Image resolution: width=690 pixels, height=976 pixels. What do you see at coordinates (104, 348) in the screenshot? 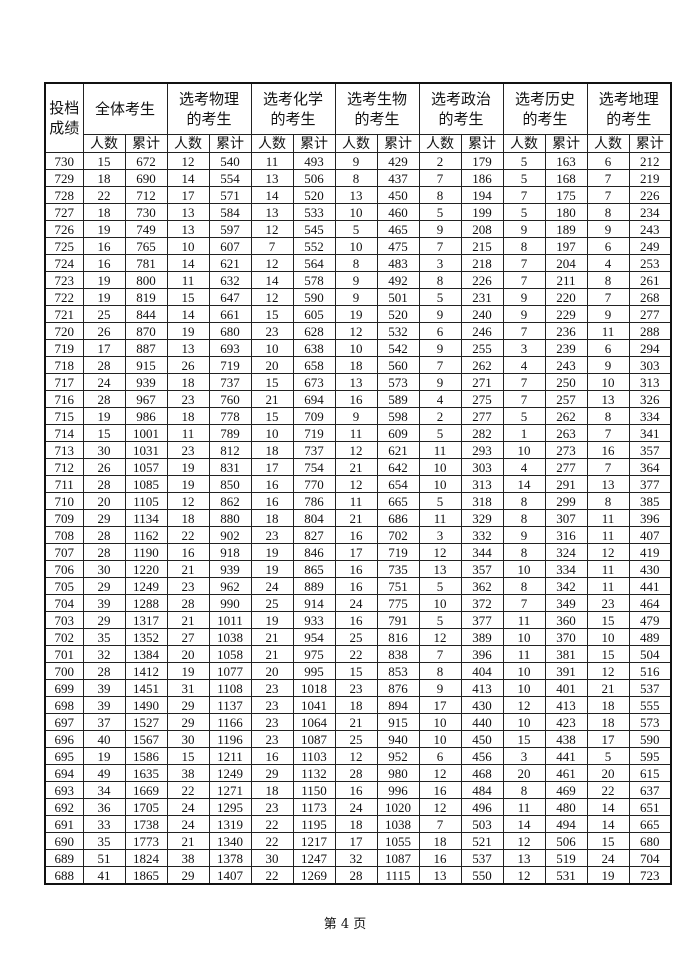
I see `count-cell: 17` at bounding box center [104, 348].